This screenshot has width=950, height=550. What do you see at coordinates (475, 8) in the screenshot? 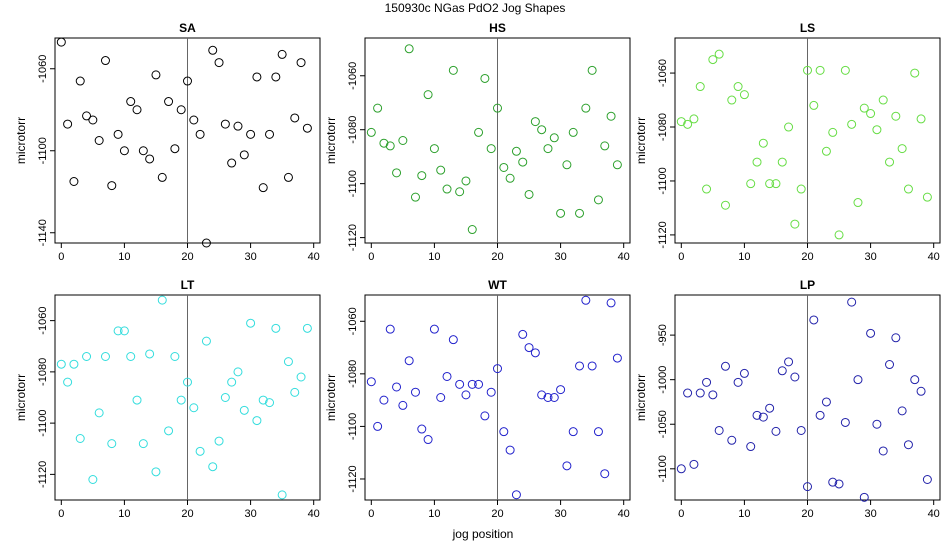
I see `figure-title: 150930c NGas PdO2 Jog Shapes` at bounding box center [475, 8].